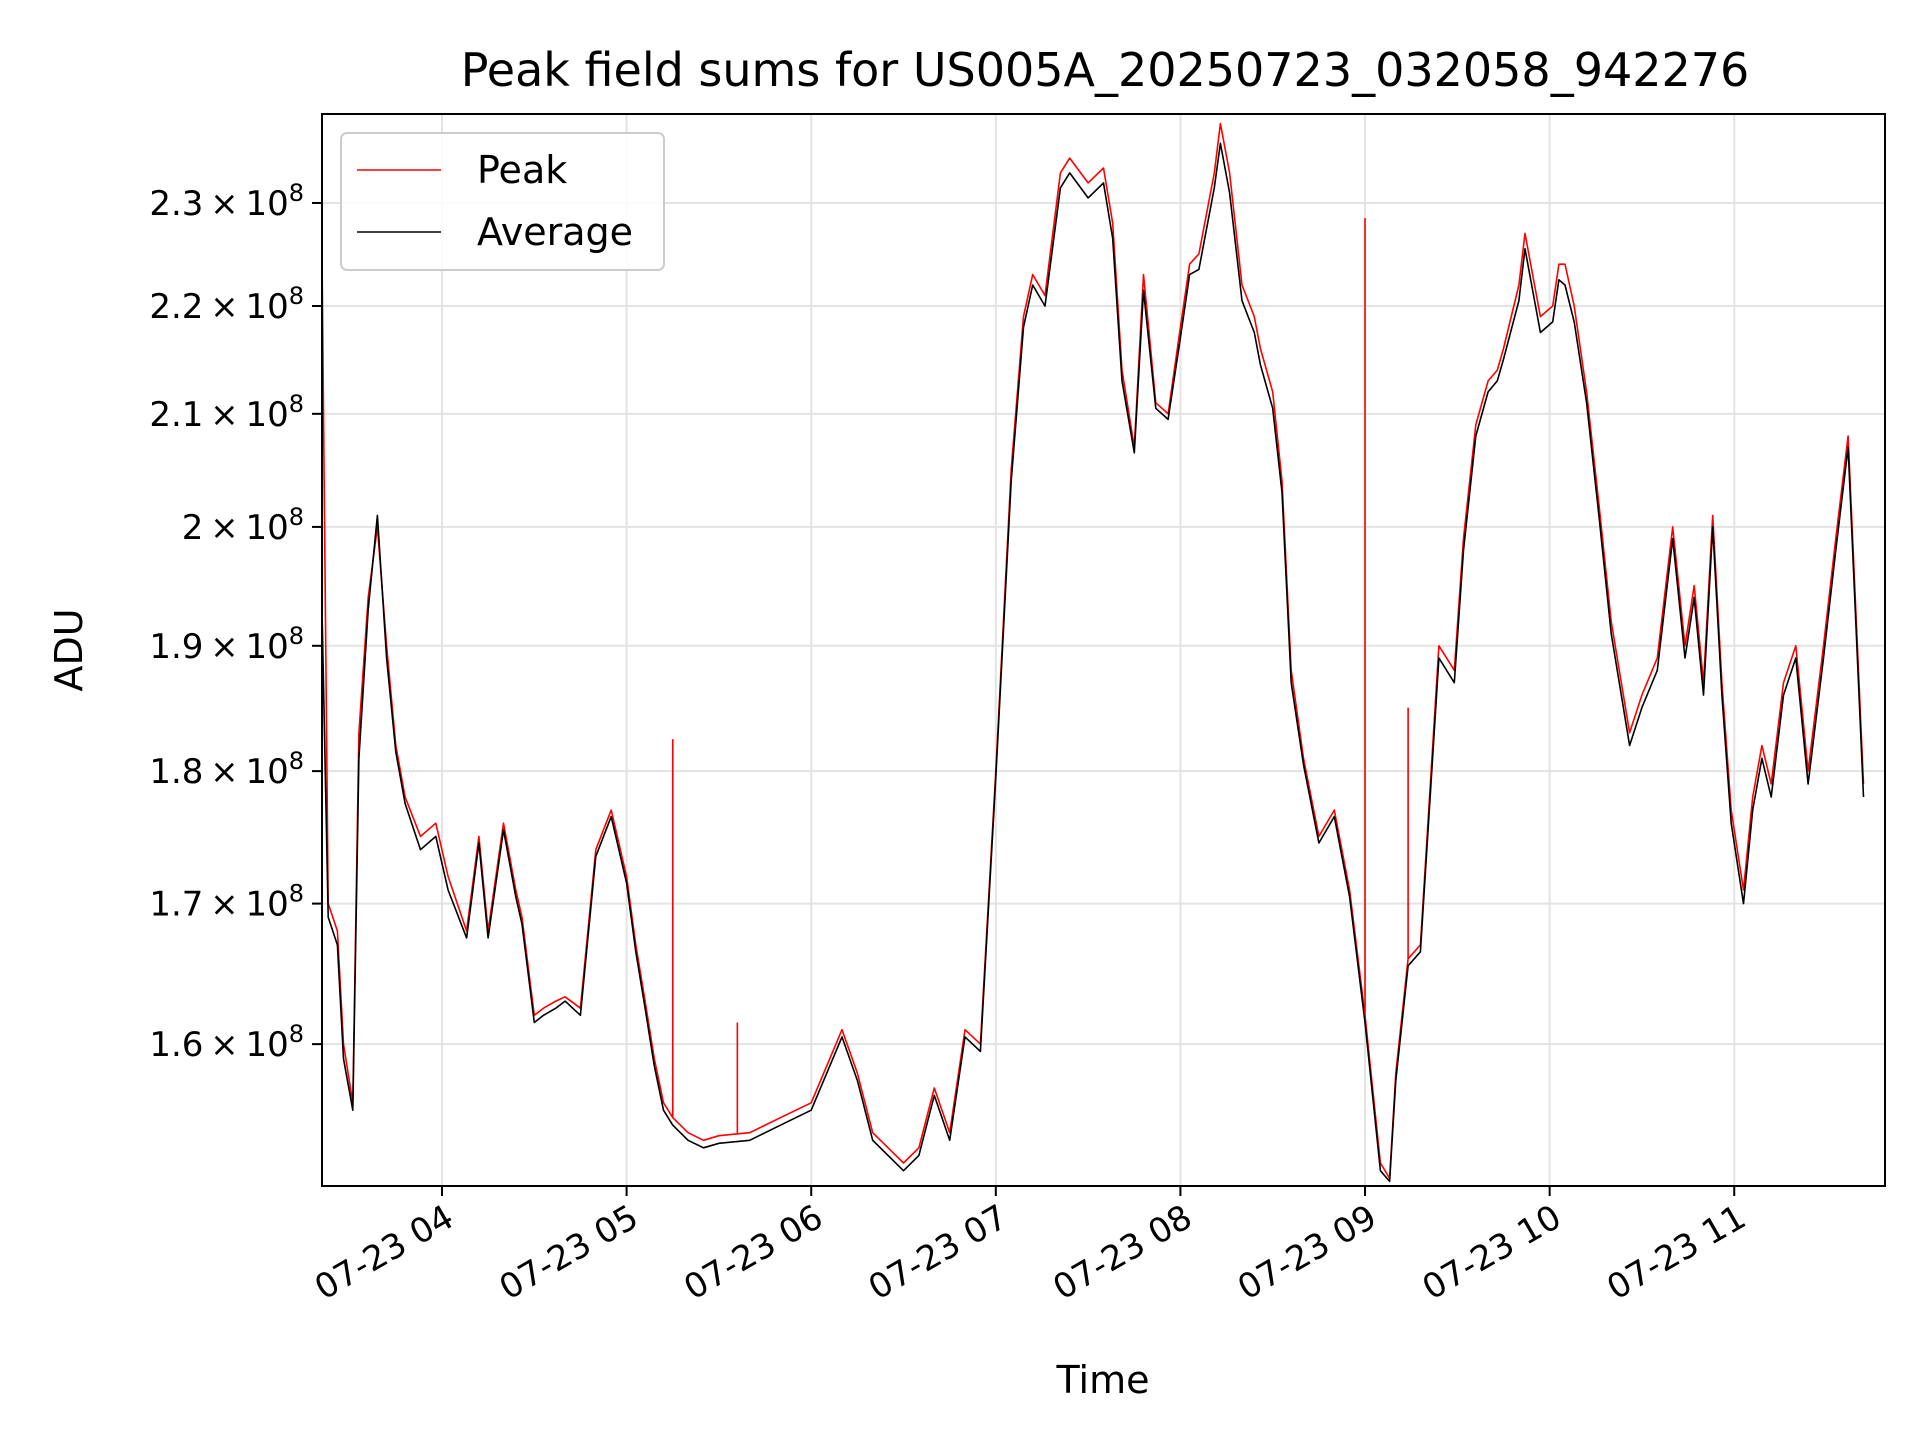 Image resolution: width=1920 pixels, height=1440 pixels. Describe the element at coordinates (226, 304) in the screenshot. I see `y-tick-label: 2.2 × 108` at that location.